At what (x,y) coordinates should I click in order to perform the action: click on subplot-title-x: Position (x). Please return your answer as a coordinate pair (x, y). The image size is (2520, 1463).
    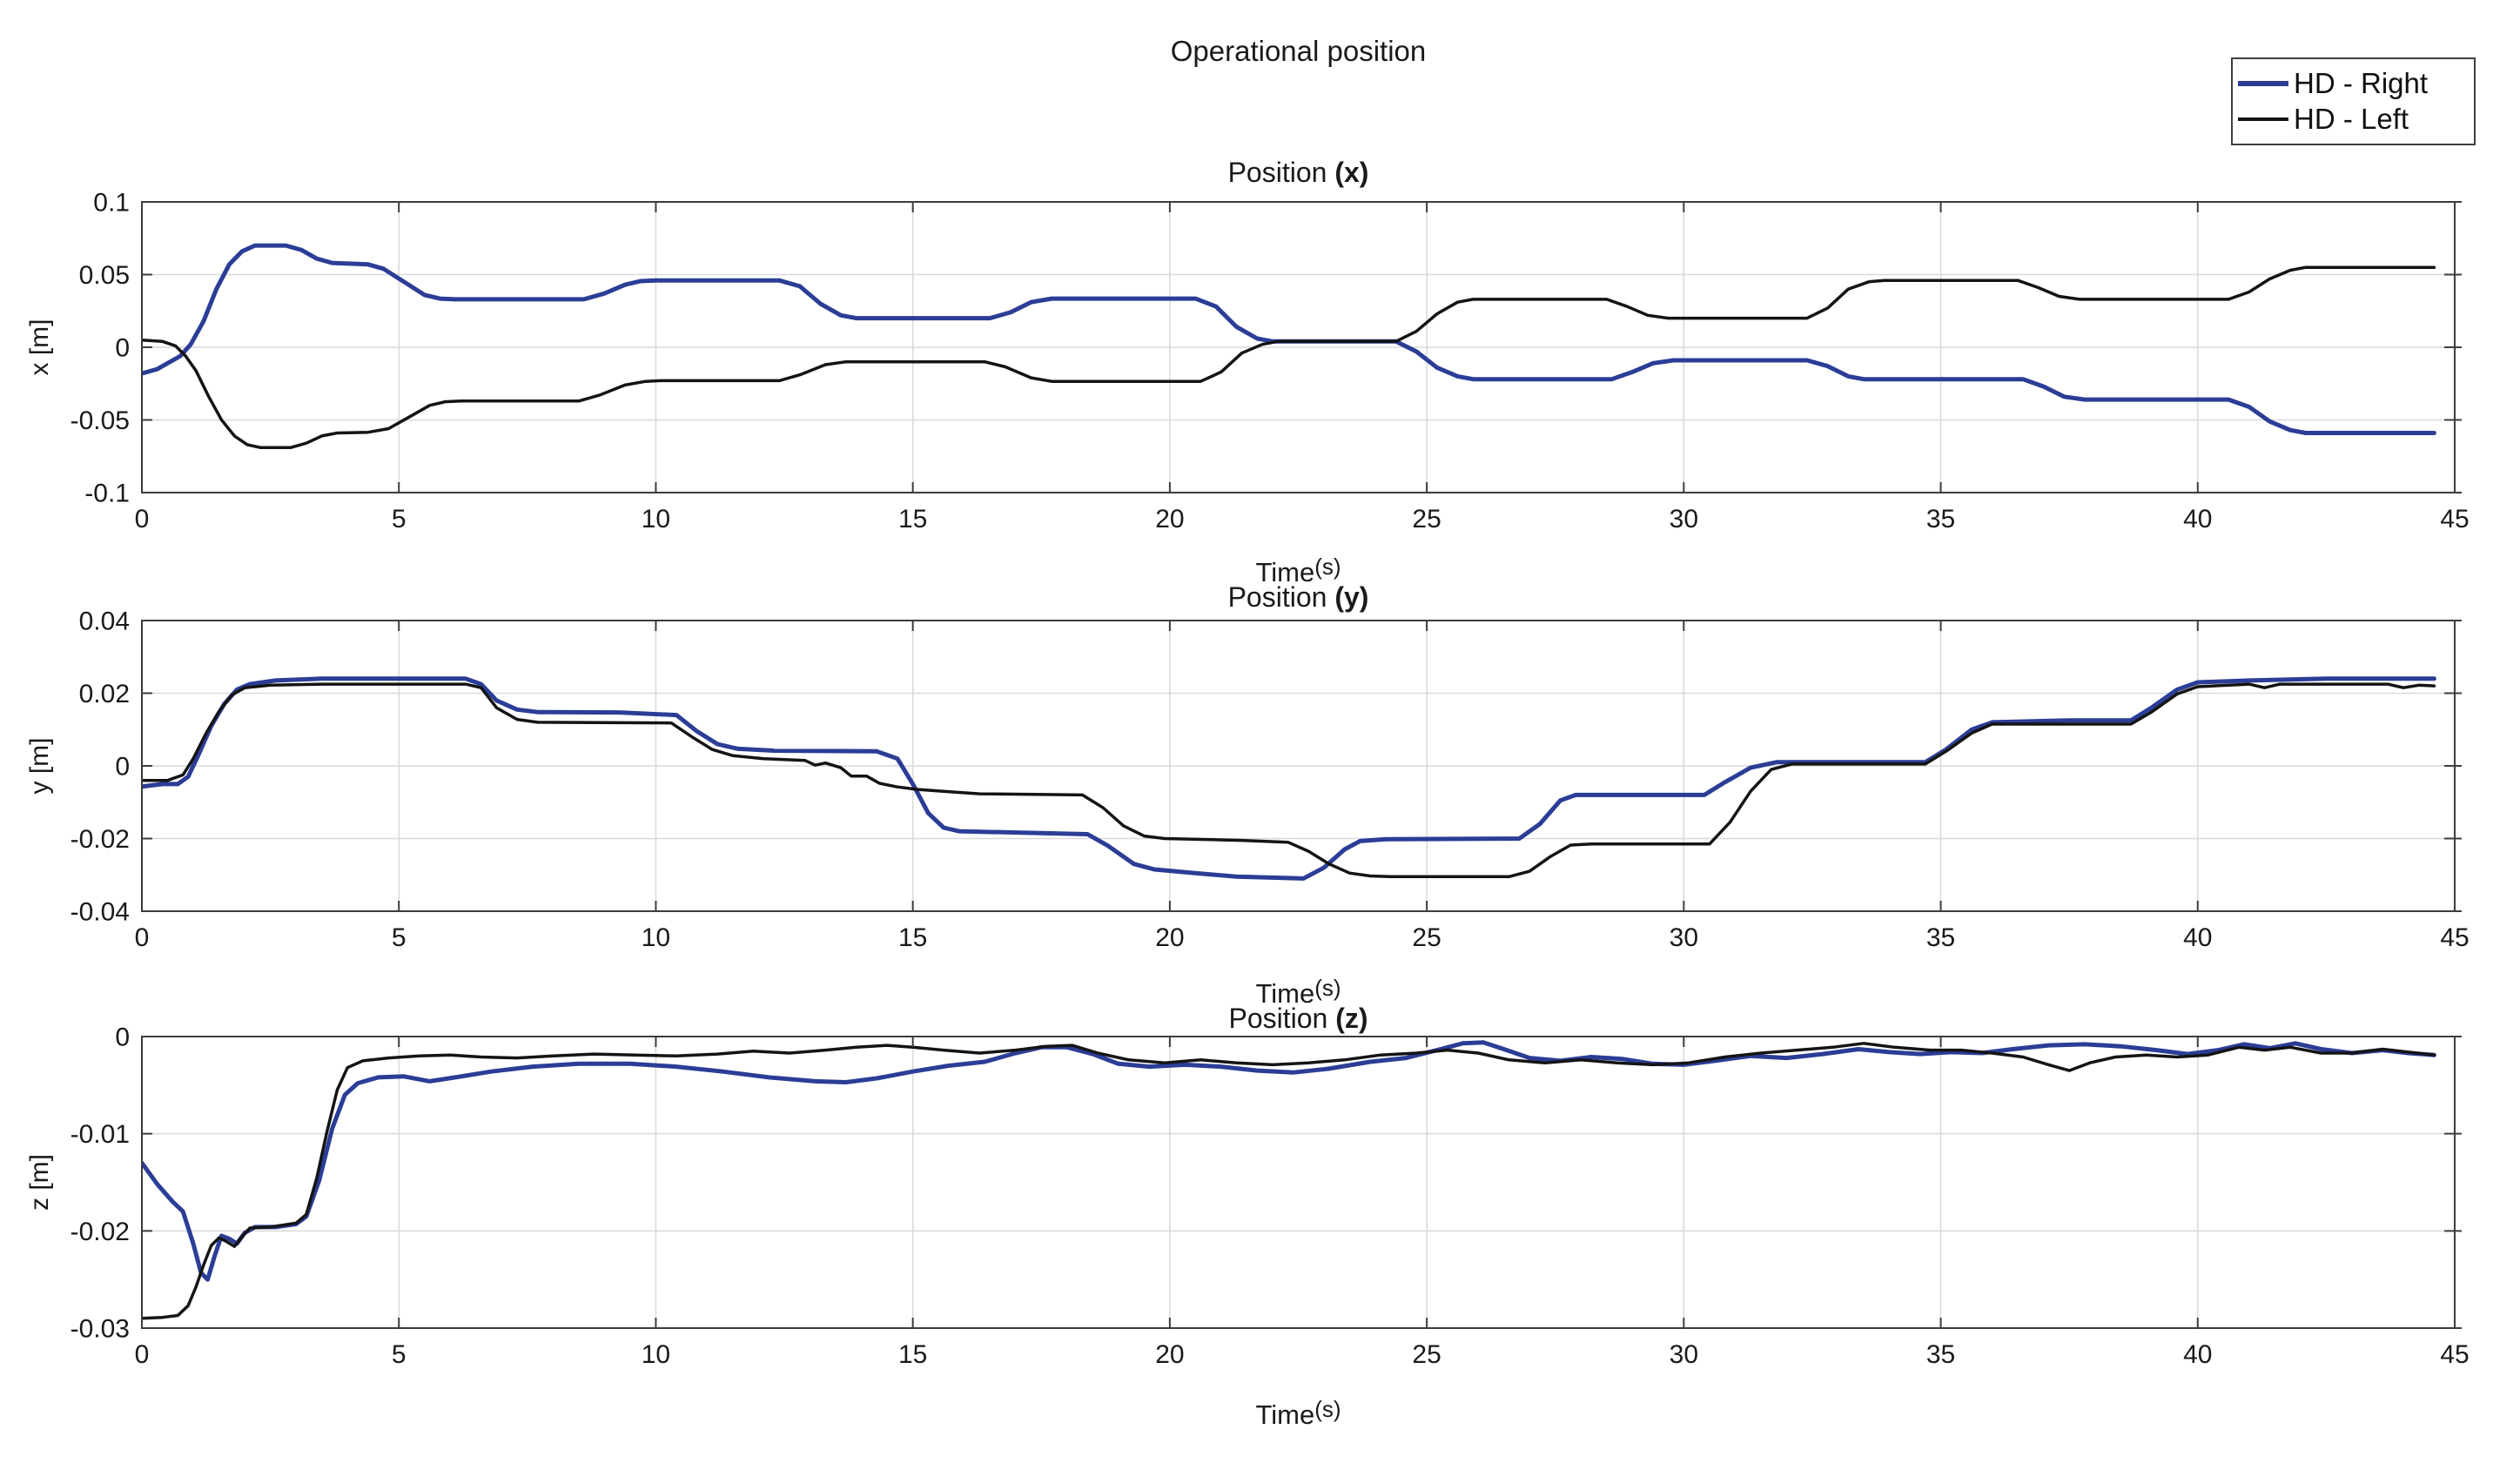
    Looking at the image, I should click on (1298, 173).